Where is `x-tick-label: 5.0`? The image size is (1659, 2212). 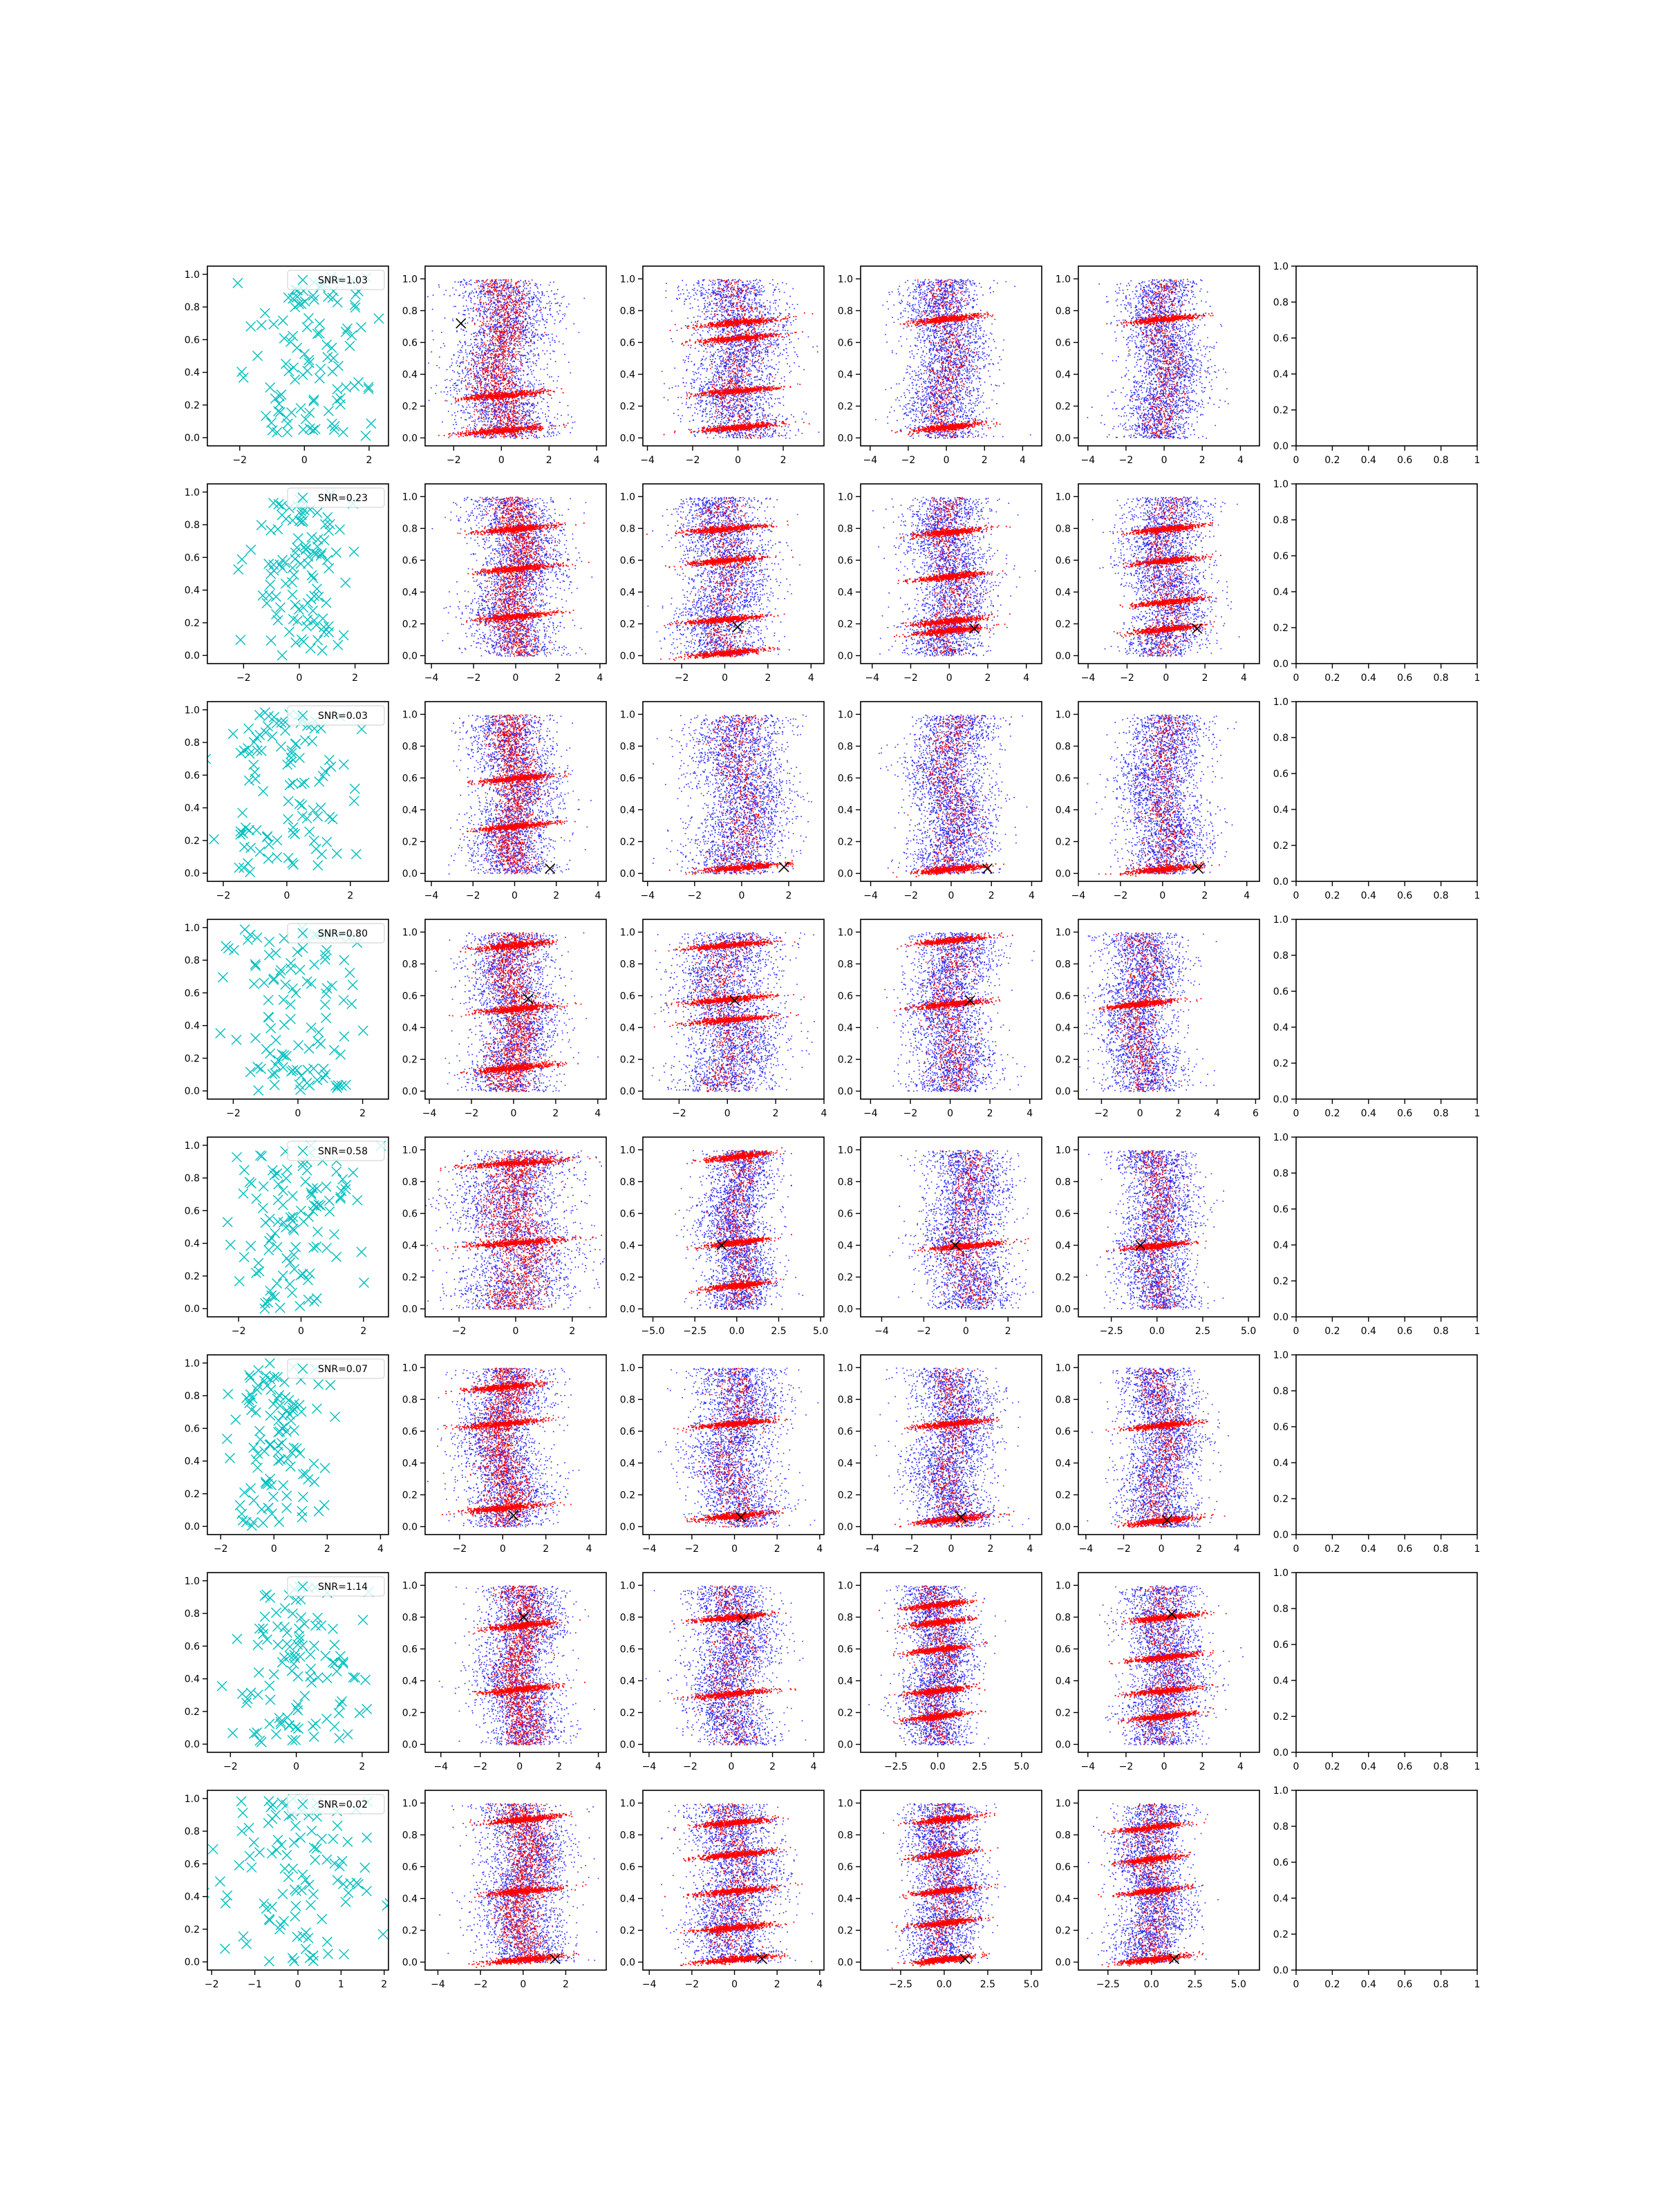
x-tick-label: 5.0 is located at coordinates (1021, 1766).